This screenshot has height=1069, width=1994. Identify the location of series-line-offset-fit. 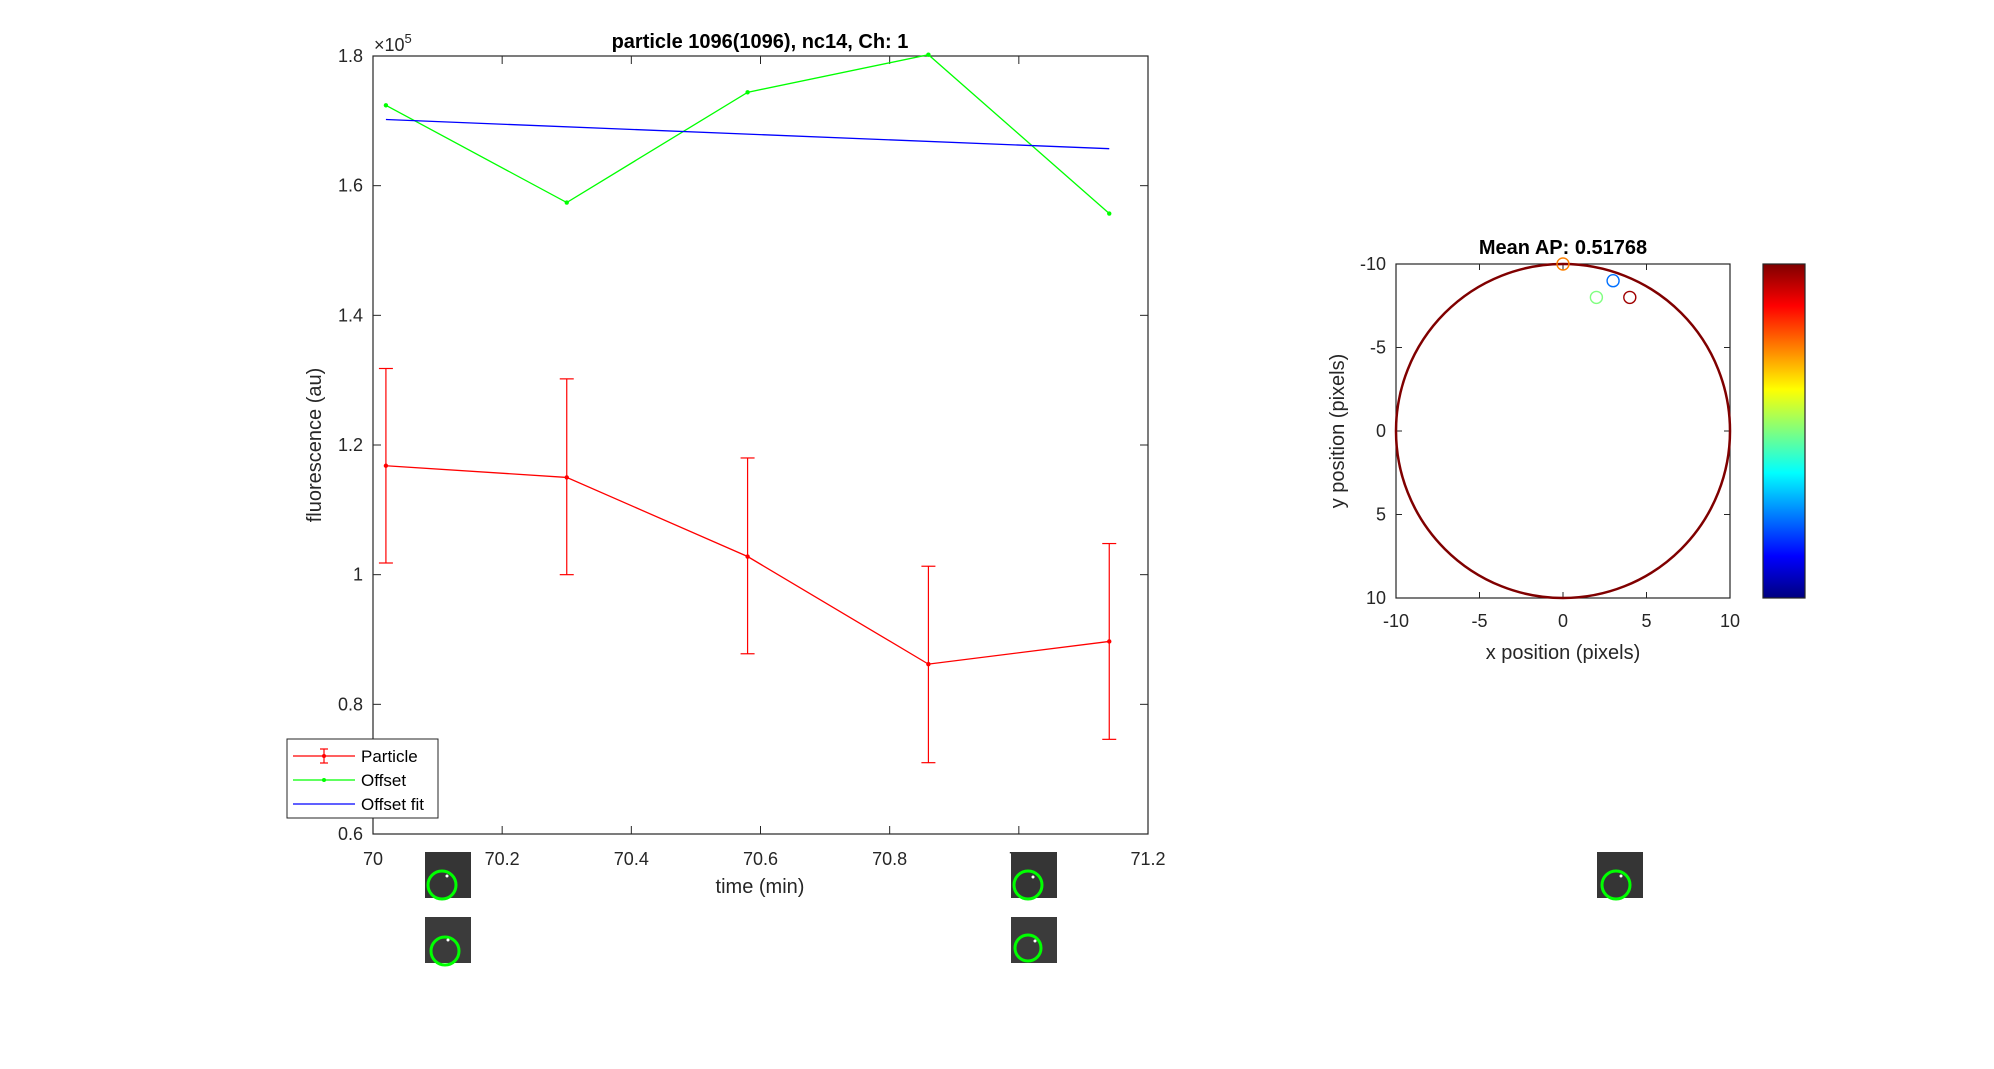
(747, 134).